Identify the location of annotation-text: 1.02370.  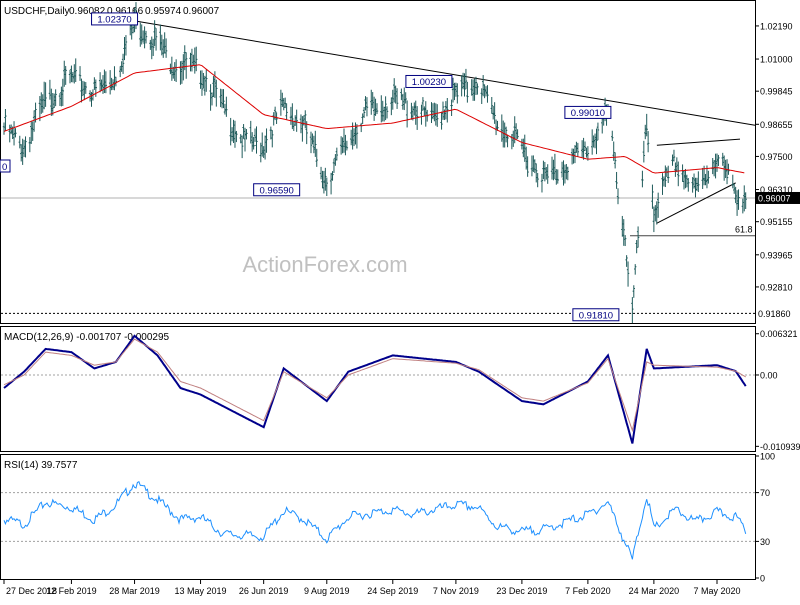
(114, 19).